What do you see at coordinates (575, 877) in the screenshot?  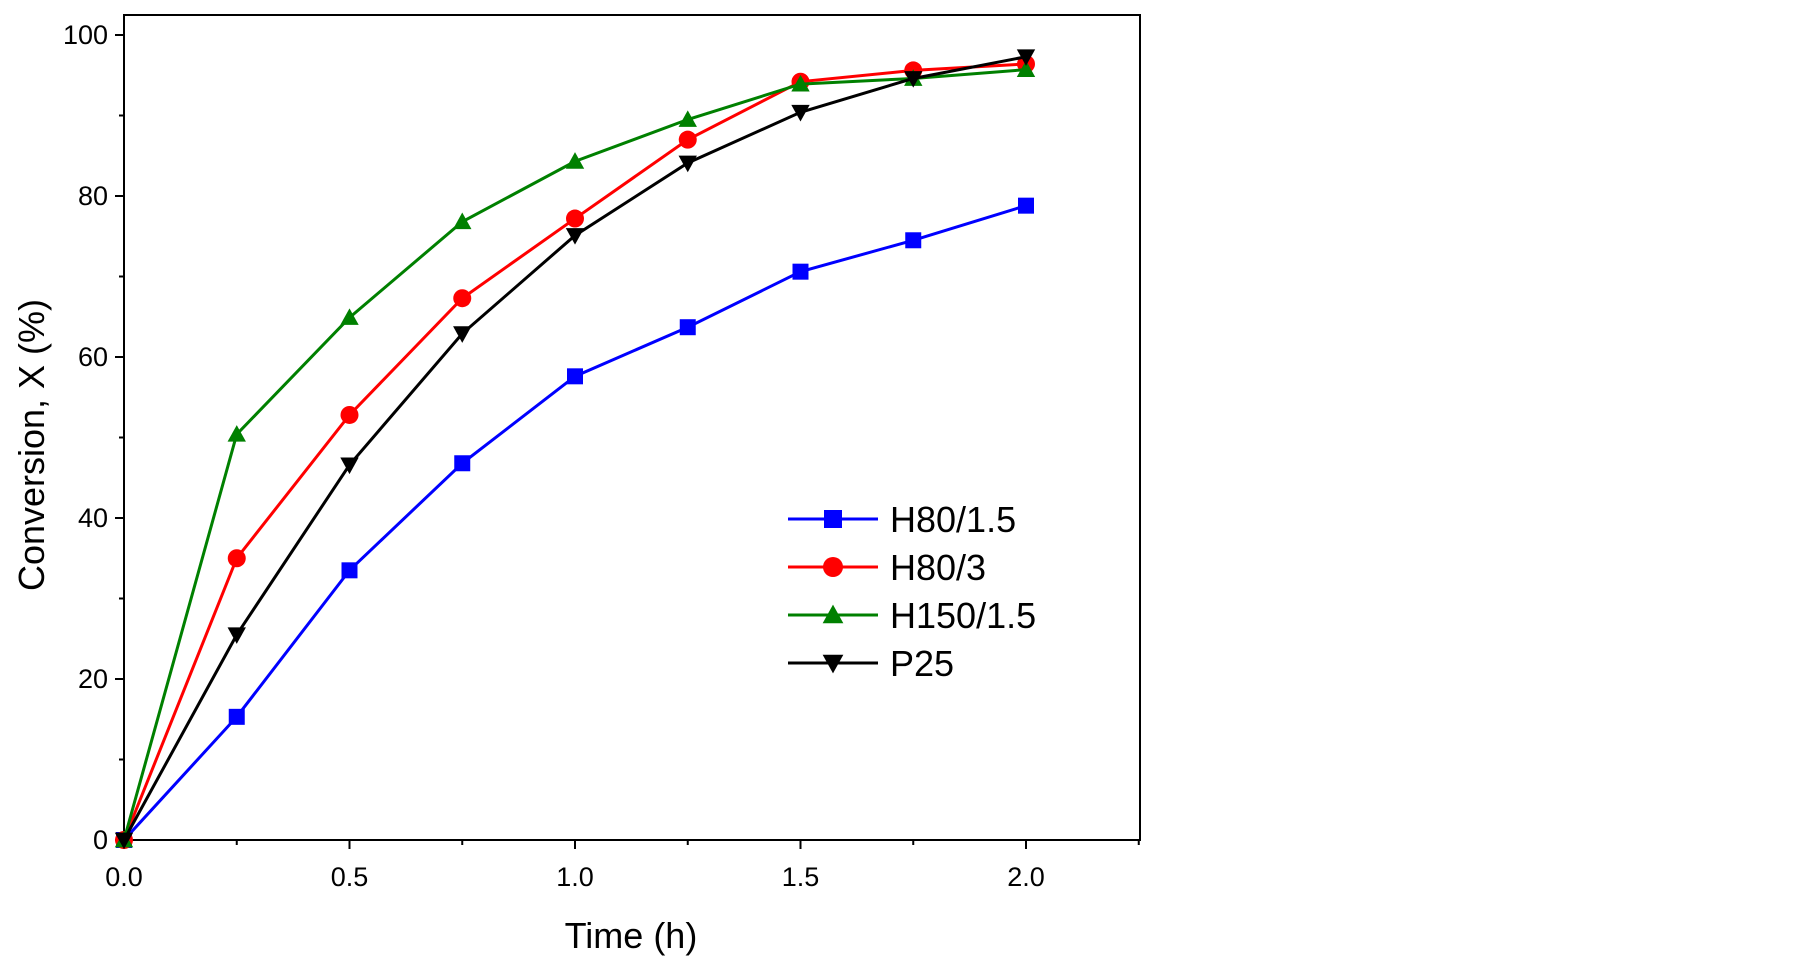 I see `x-tick-label: 1.0` at bounding box center [575, 877].